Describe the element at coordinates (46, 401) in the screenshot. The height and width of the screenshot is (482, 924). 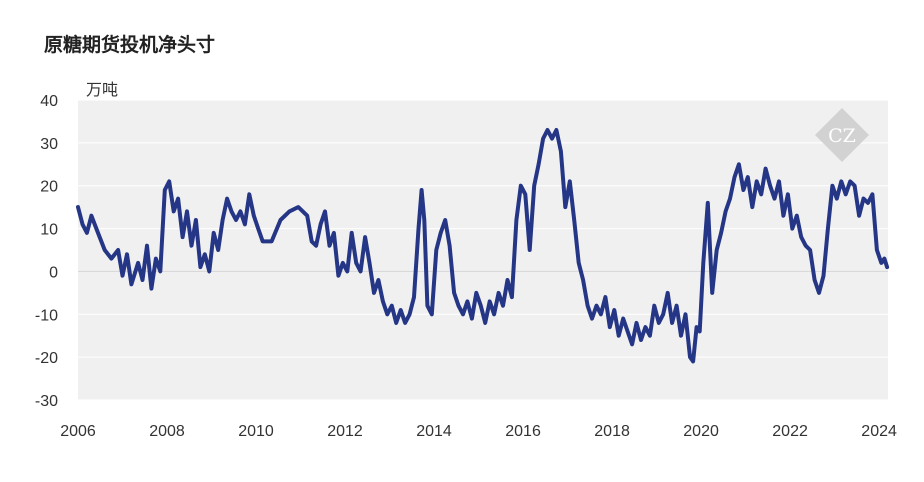
I see `y-tick-label: -30` at that location.